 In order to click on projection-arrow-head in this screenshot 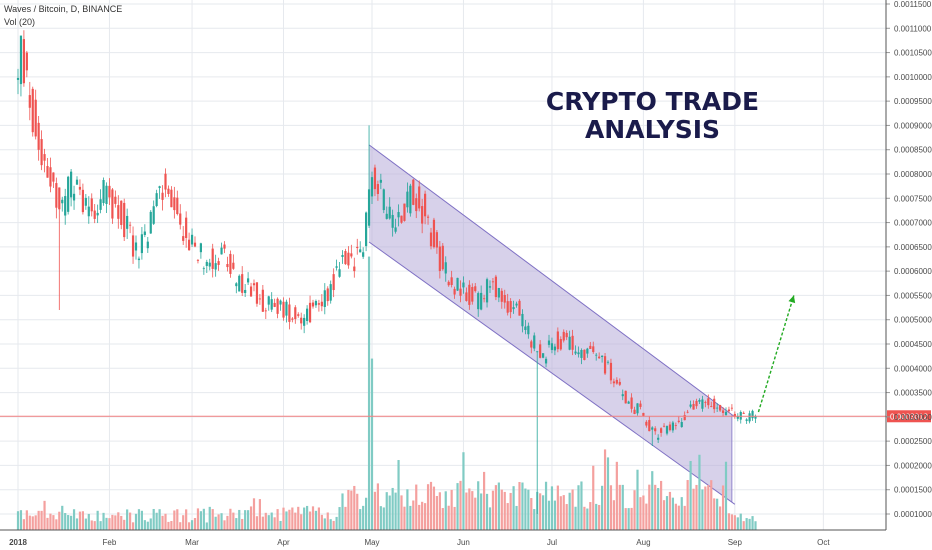, I will do `click(792, 299)`.